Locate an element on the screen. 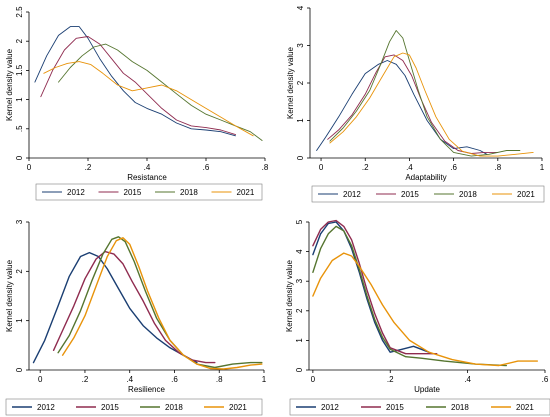 This screenshot has width=550, height=417. x-axis-title: Resilience is located at coordinates (146, 389).